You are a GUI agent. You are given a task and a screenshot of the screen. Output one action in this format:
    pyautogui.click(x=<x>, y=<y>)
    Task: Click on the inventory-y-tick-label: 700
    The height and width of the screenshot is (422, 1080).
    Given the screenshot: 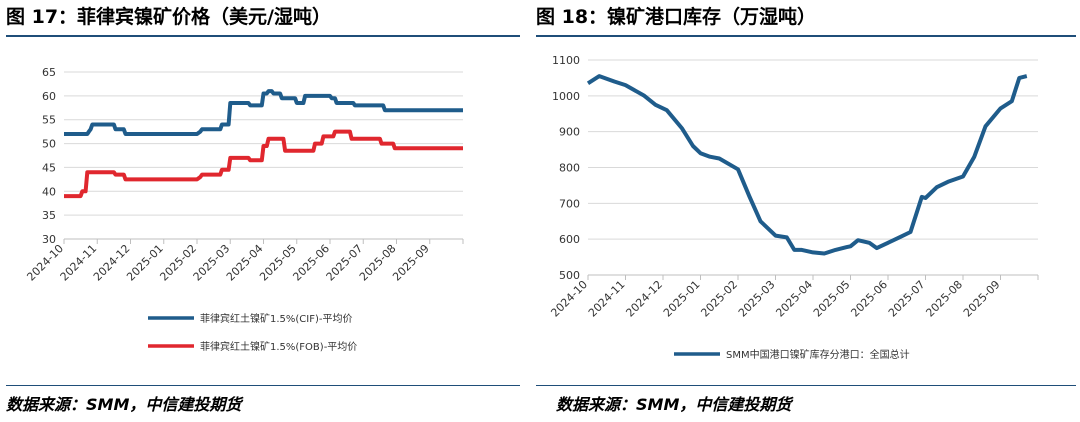 What is the action you would take?
    pyautogui.click(x=569, y=203)
    